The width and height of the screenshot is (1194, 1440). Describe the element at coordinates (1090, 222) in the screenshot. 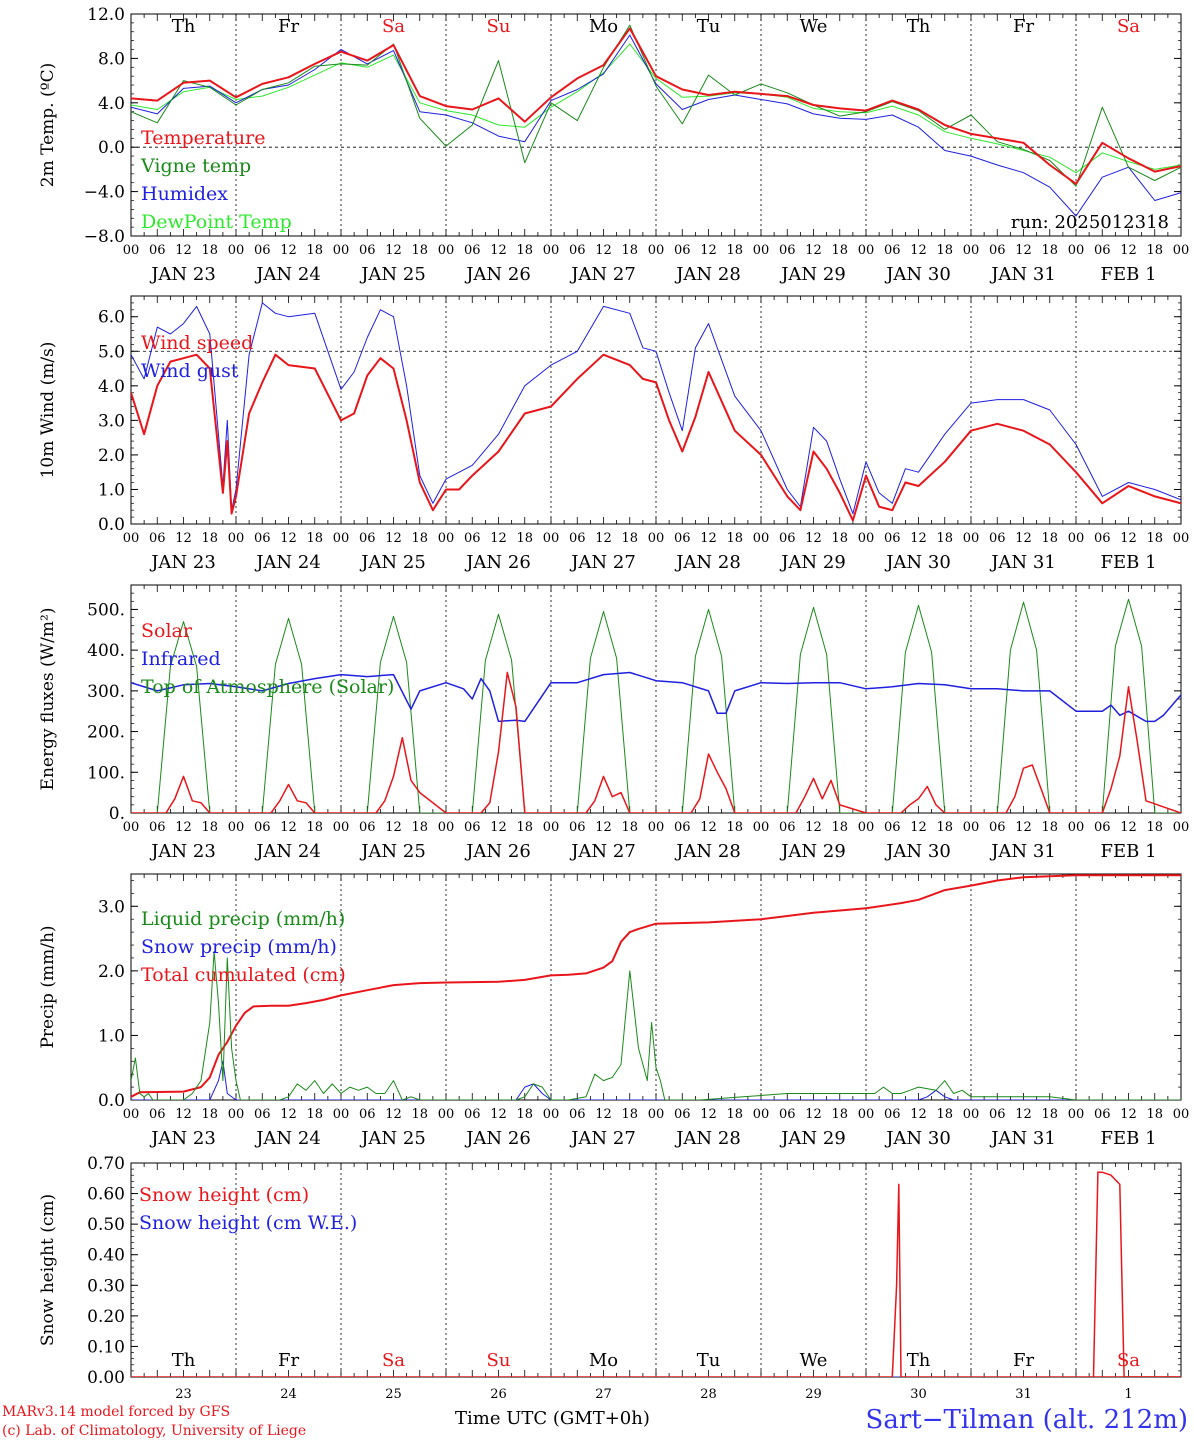

I see `run-annotation: run: 2025012318` at that location.